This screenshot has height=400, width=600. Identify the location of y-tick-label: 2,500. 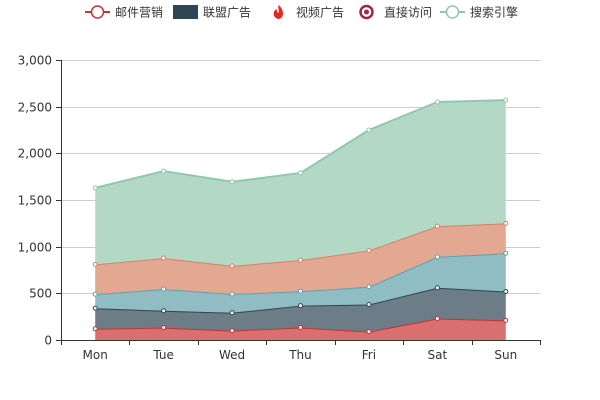
(35, 108).